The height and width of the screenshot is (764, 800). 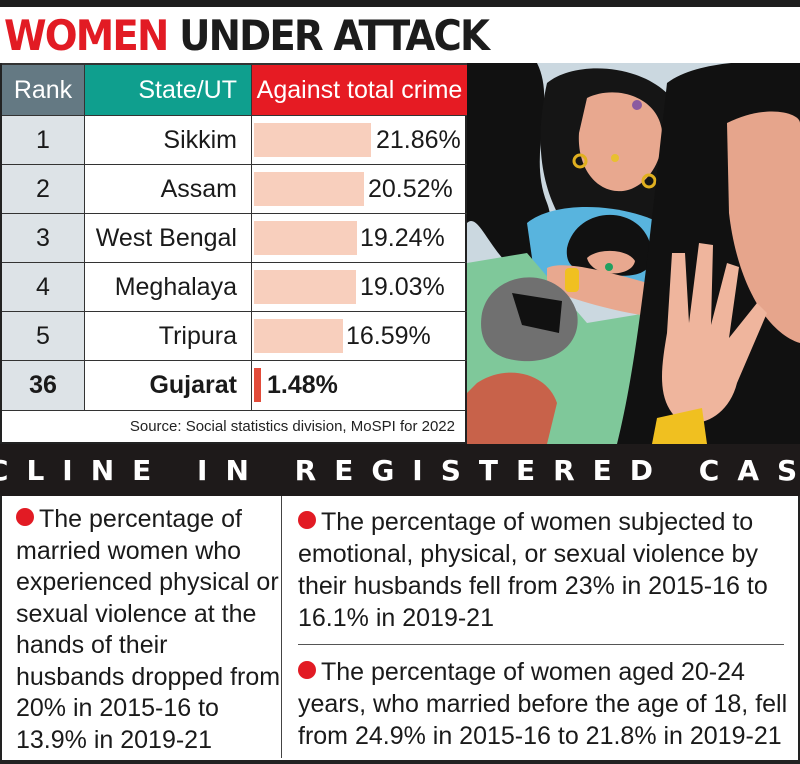 I want to click on value-label: 19.24%, so click(x=402, y=237).